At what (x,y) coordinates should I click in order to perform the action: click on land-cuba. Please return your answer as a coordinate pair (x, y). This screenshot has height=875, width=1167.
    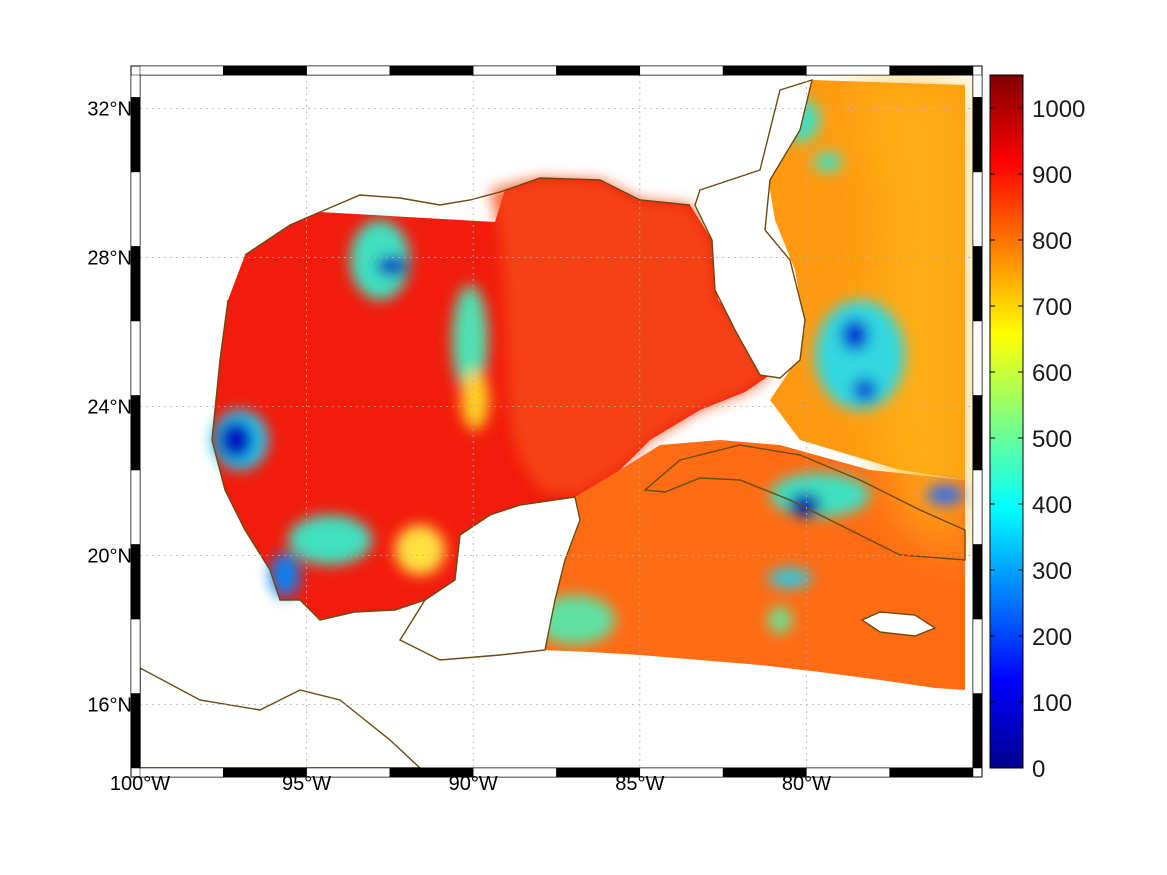
    Looking at the image, I should click on (804, 502).